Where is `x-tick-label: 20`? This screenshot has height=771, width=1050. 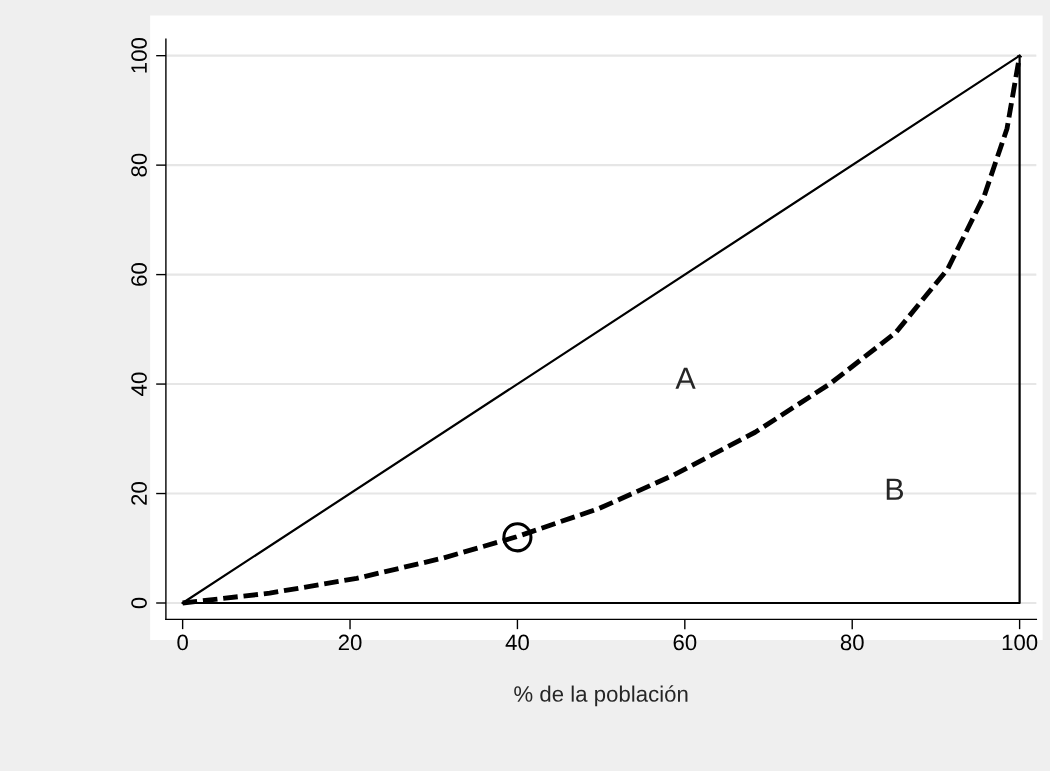
x-tick-label: 20 is located at coordinates (350, 642).